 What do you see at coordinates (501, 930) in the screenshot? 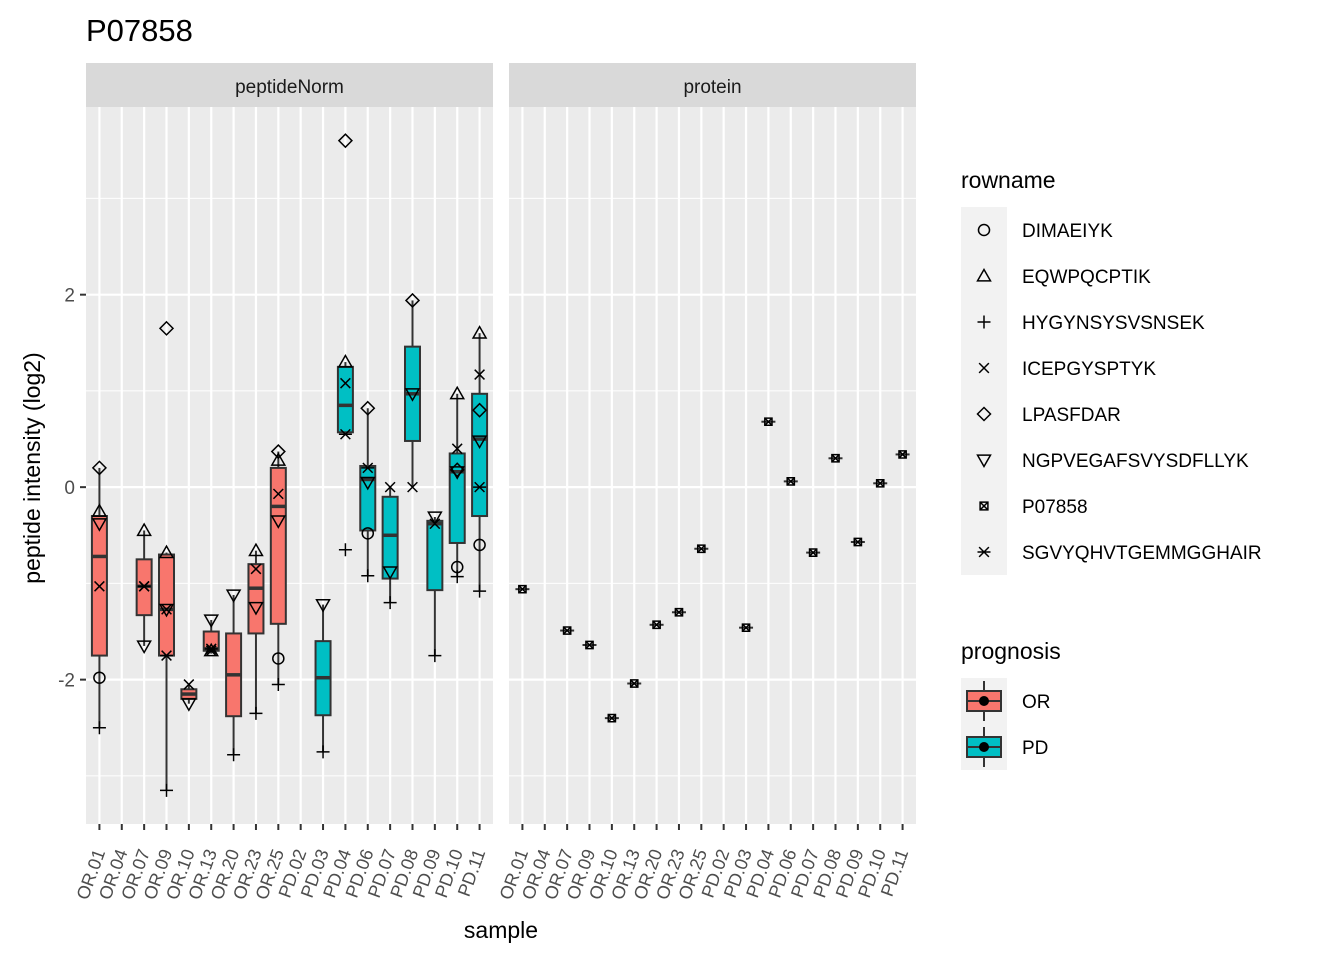
I see `x-axis-label: sample` at bounding box center [501, 930].